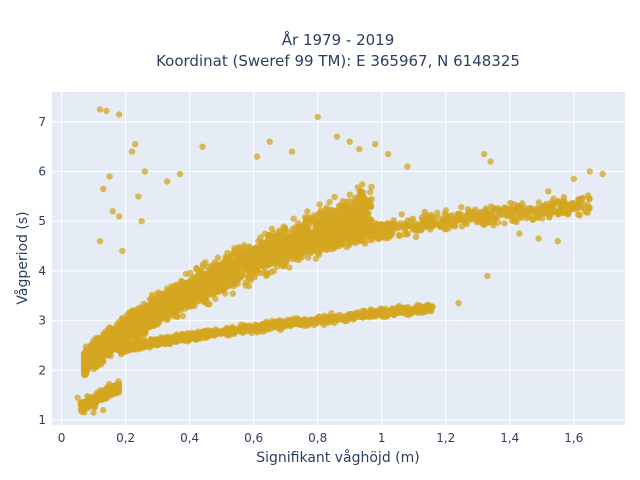 Image resolution: width=640 pixels, height=480 pixels. I want to click on x-tick-label: 0,6, so click(253, 438).